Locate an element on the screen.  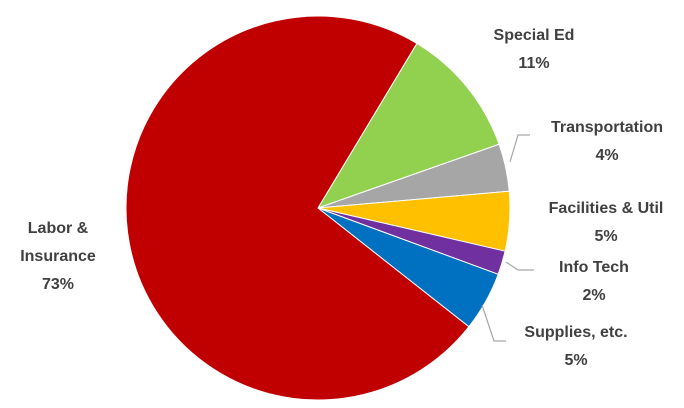
leader-line-supplies-etc is located at coordinates (493, 323).